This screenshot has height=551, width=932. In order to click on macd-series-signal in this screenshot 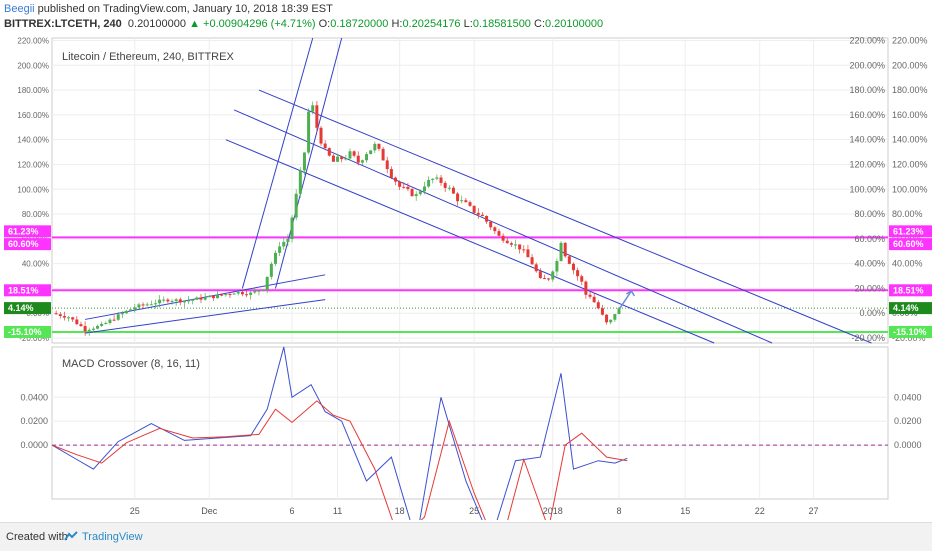, I will do `click(339, 460)`.